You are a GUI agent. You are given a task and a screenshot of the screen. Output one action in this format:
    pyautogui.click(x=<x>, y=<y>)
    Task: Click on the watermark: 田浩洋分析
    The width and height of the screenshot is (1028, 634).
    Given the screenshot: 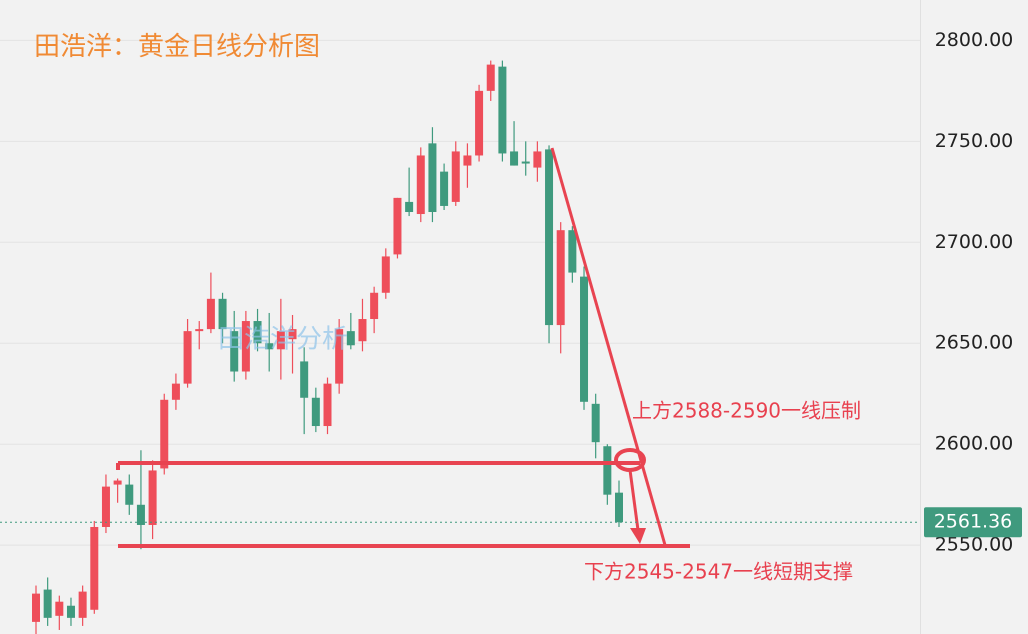 What is the action you would take?
    pyautogui.click(x=283, y=340)
    